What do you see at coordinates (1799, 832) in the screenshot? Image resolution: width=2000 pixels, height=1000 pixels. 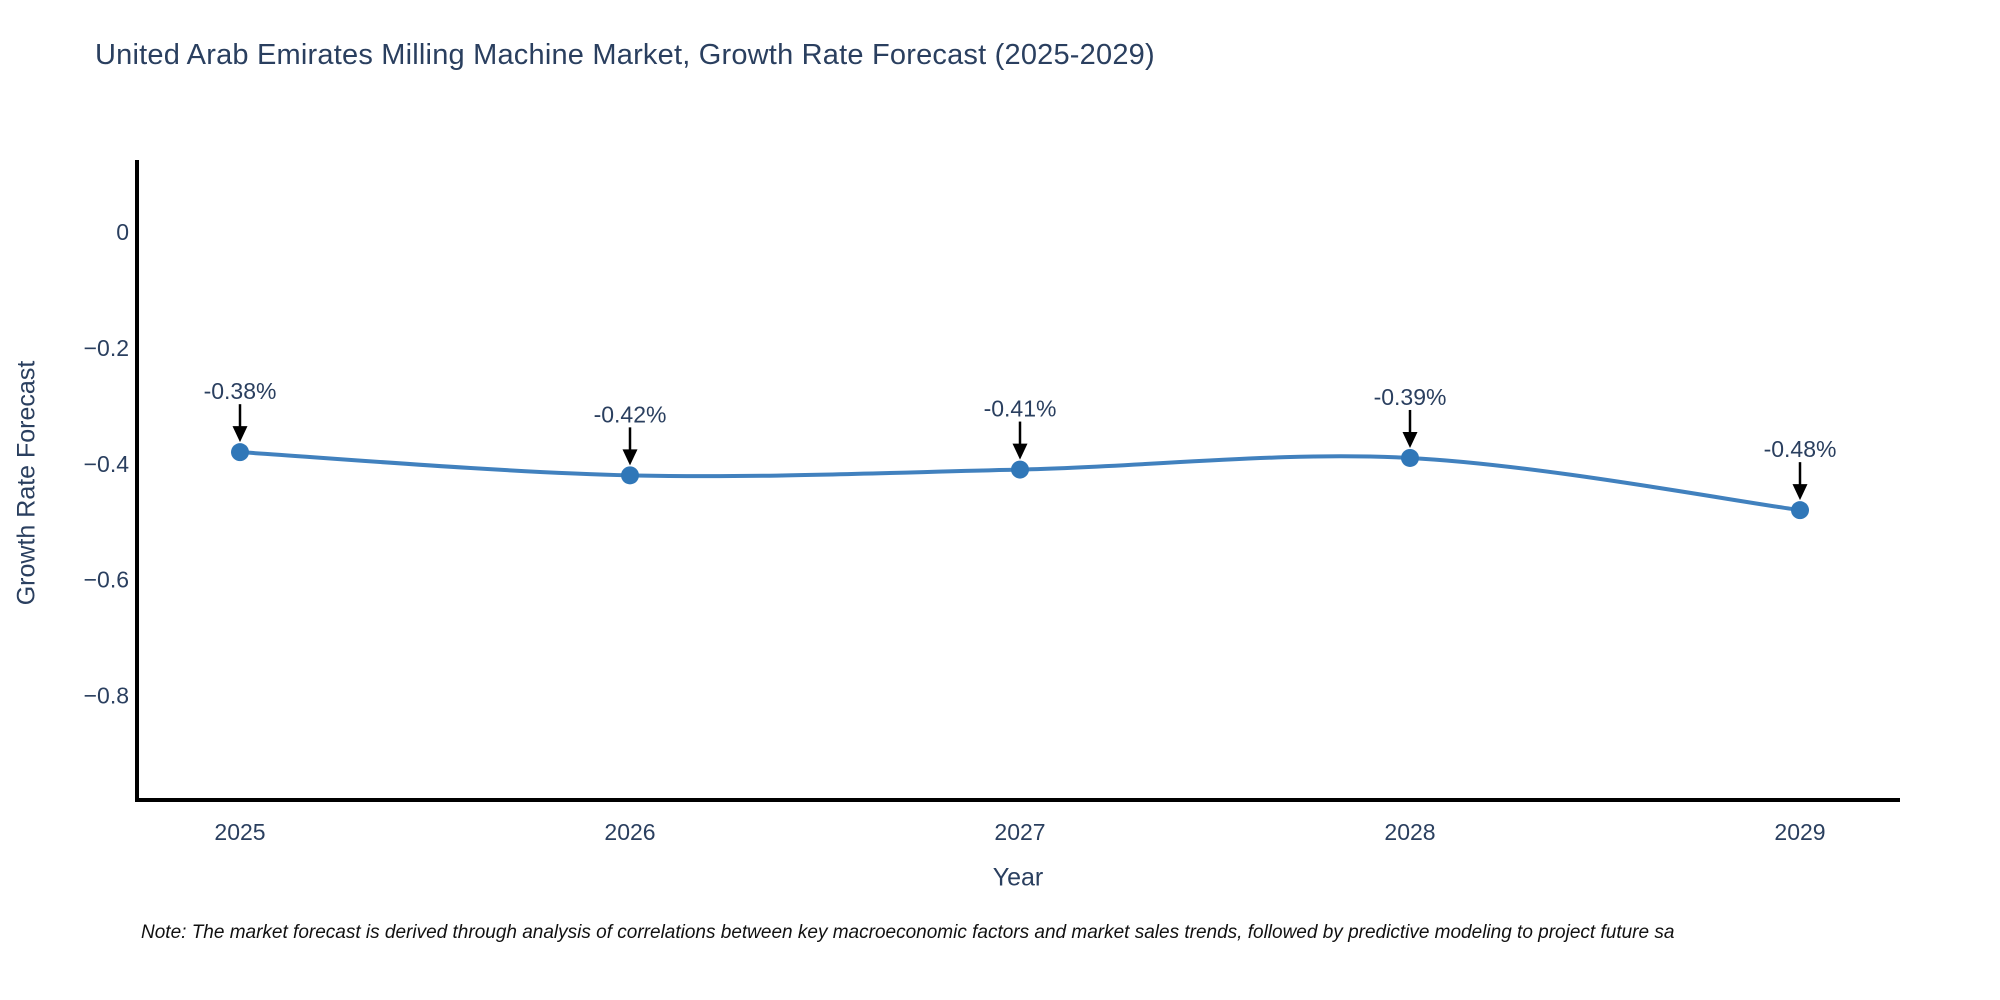 I see `x-tick-label: 2029` at bounding box center [1799, 832].